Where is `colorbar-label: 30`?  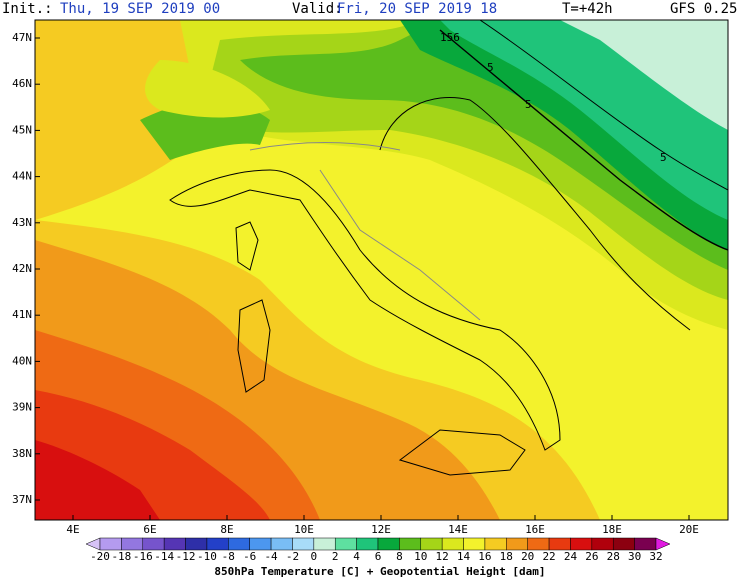 colorbar-label: 30 is located at coordinates (634, 556).